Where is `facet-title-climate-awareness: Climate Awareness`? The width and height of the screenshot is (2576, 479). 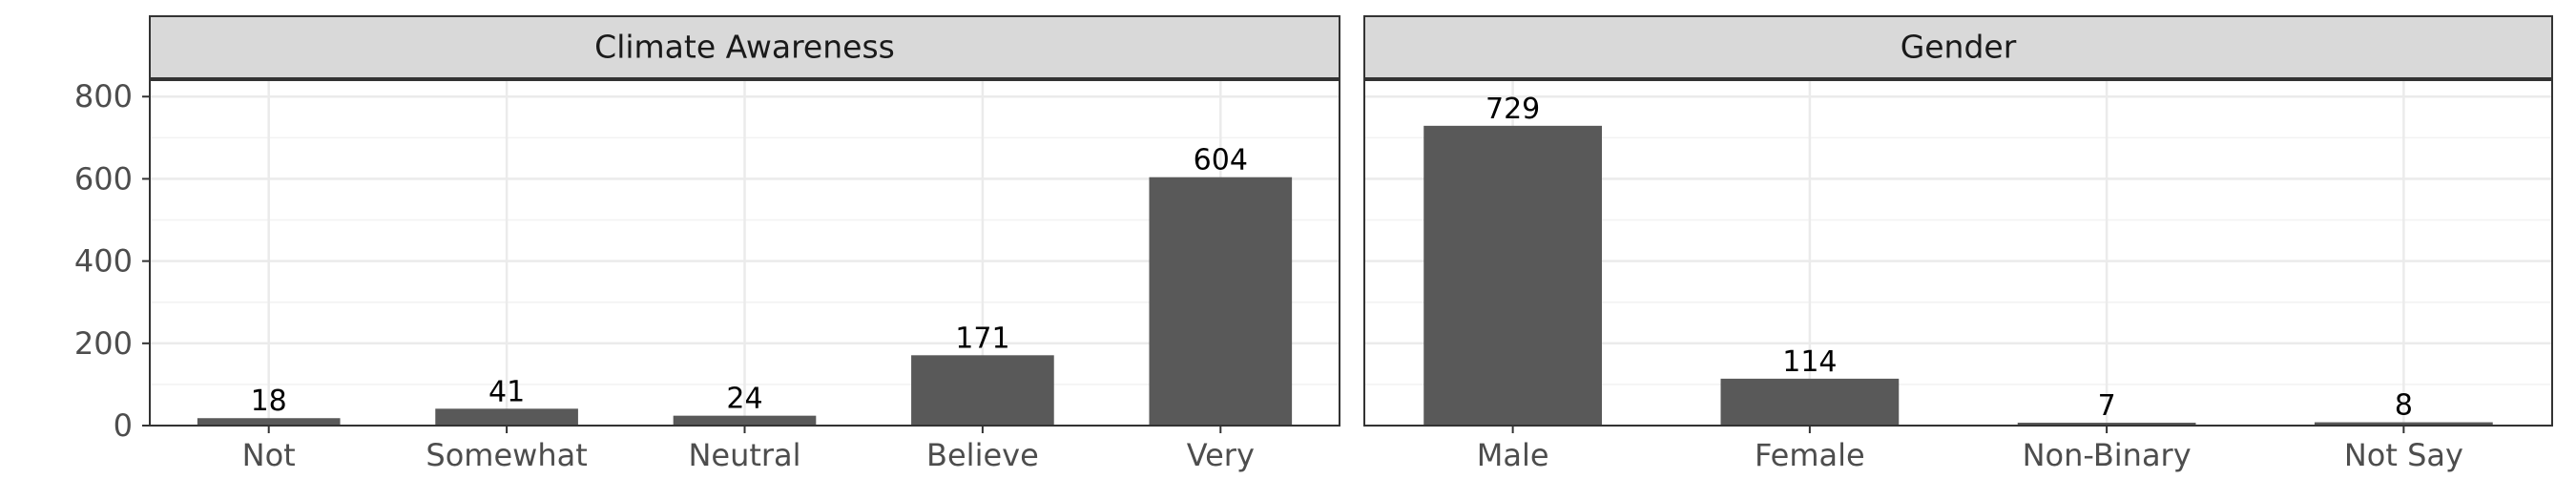 facet-title-climate-awareness: Climate Awareness is located at coordinates (744, 48).